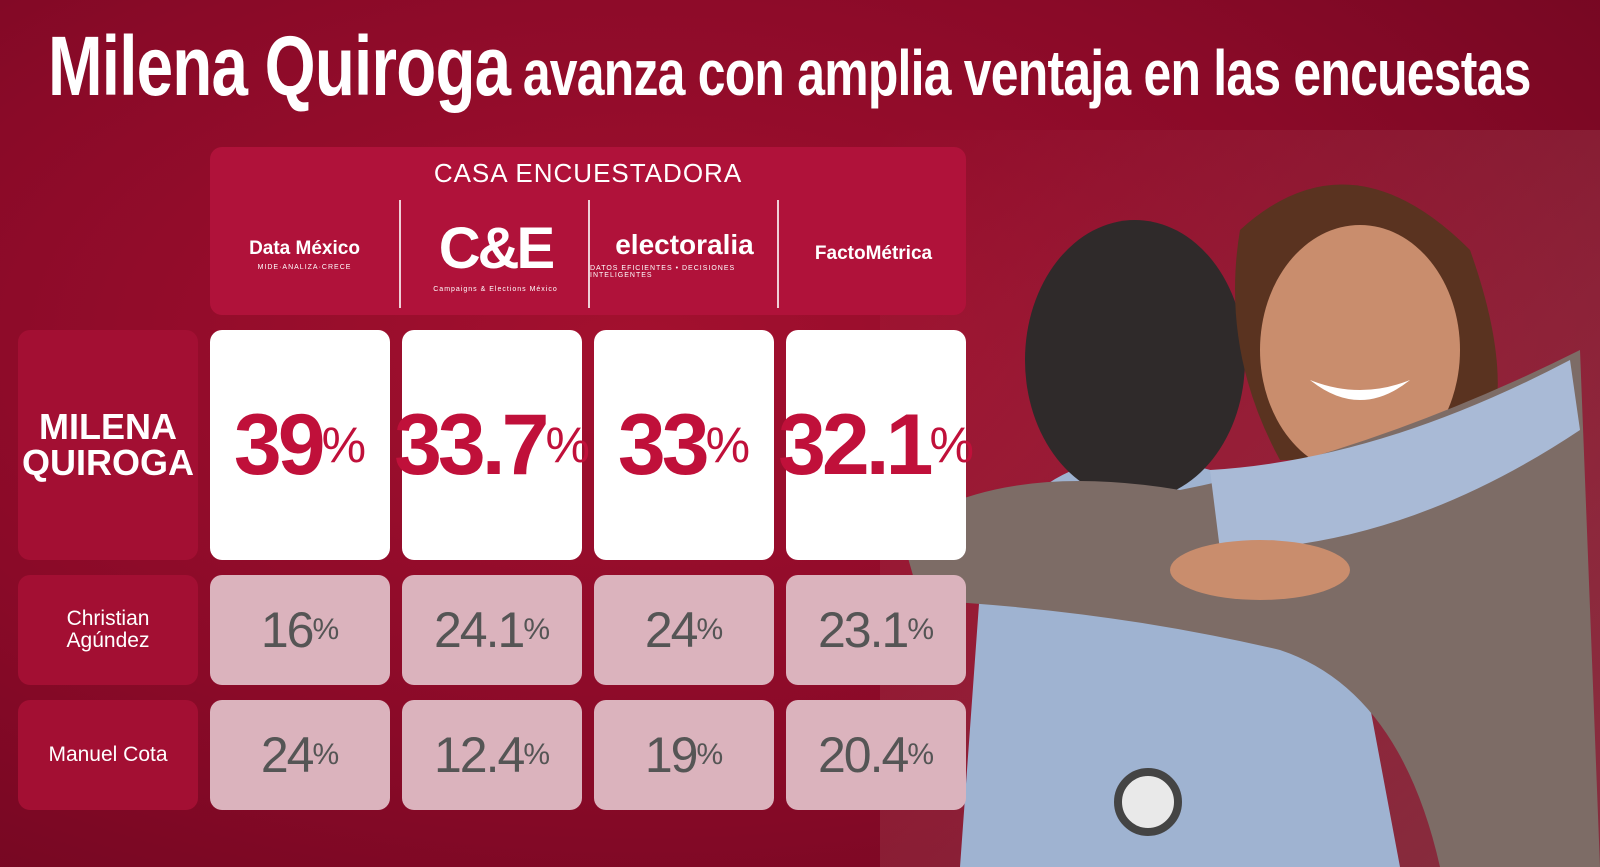 Image resolution: width=1600 pixels, height=867 pixels. I want to click on poll-cell: 16%, so click(300, 630).